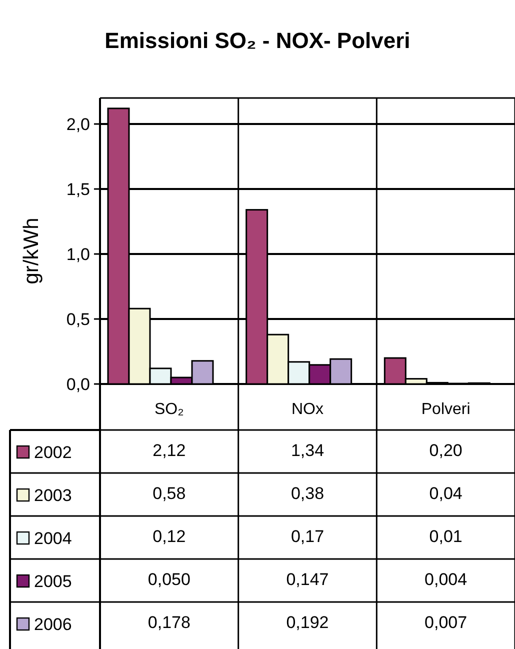 The width and height of the screenshot is (515, 649). What do you see at coordinates (78, 189) in the screenshot?
I see `y-tick-label: 1,5` at bounding box center [78, 189].